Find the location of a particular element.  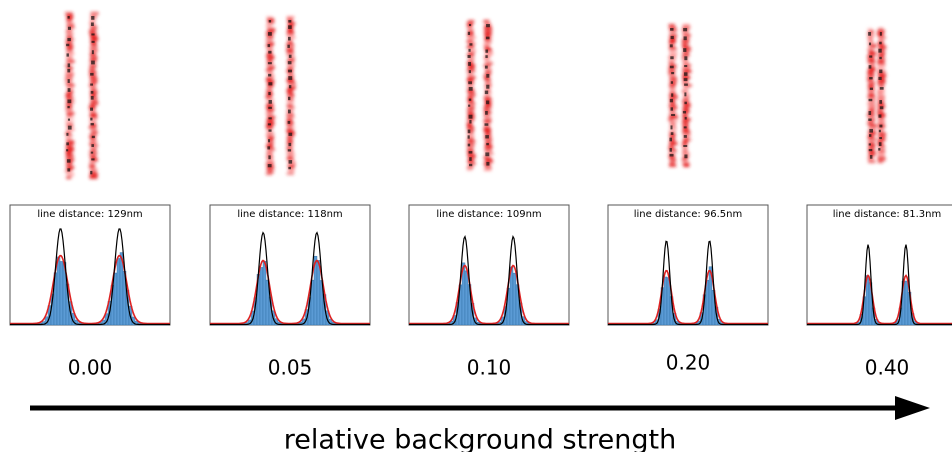

hist-frame is located at coordinates (90, 265).